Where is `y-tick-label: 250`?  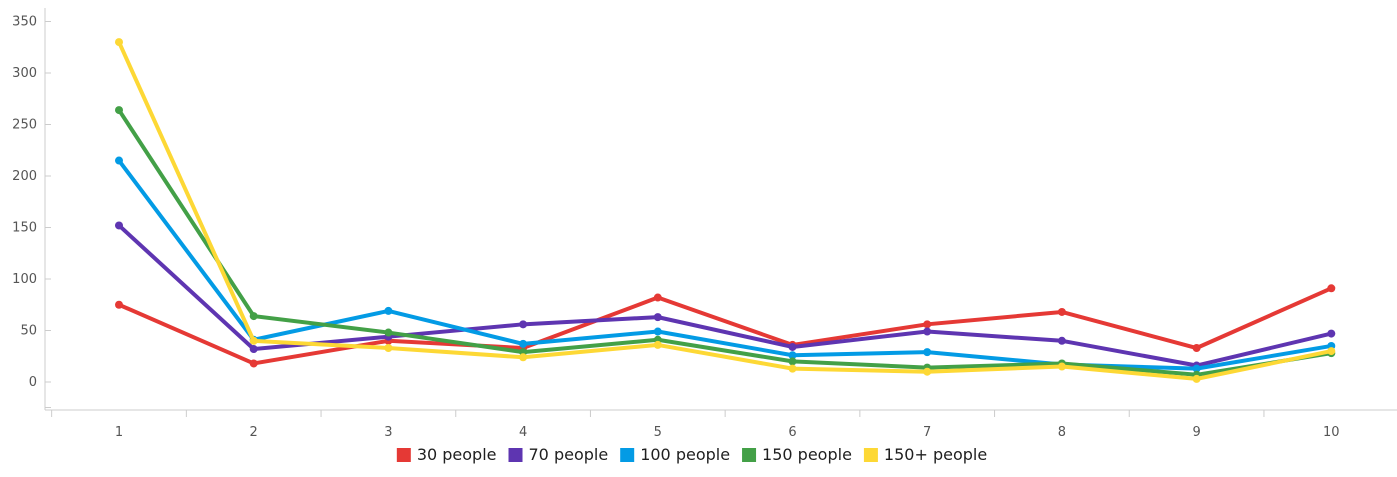 y-tick-label: 250 is located at coordinates (24, 125).